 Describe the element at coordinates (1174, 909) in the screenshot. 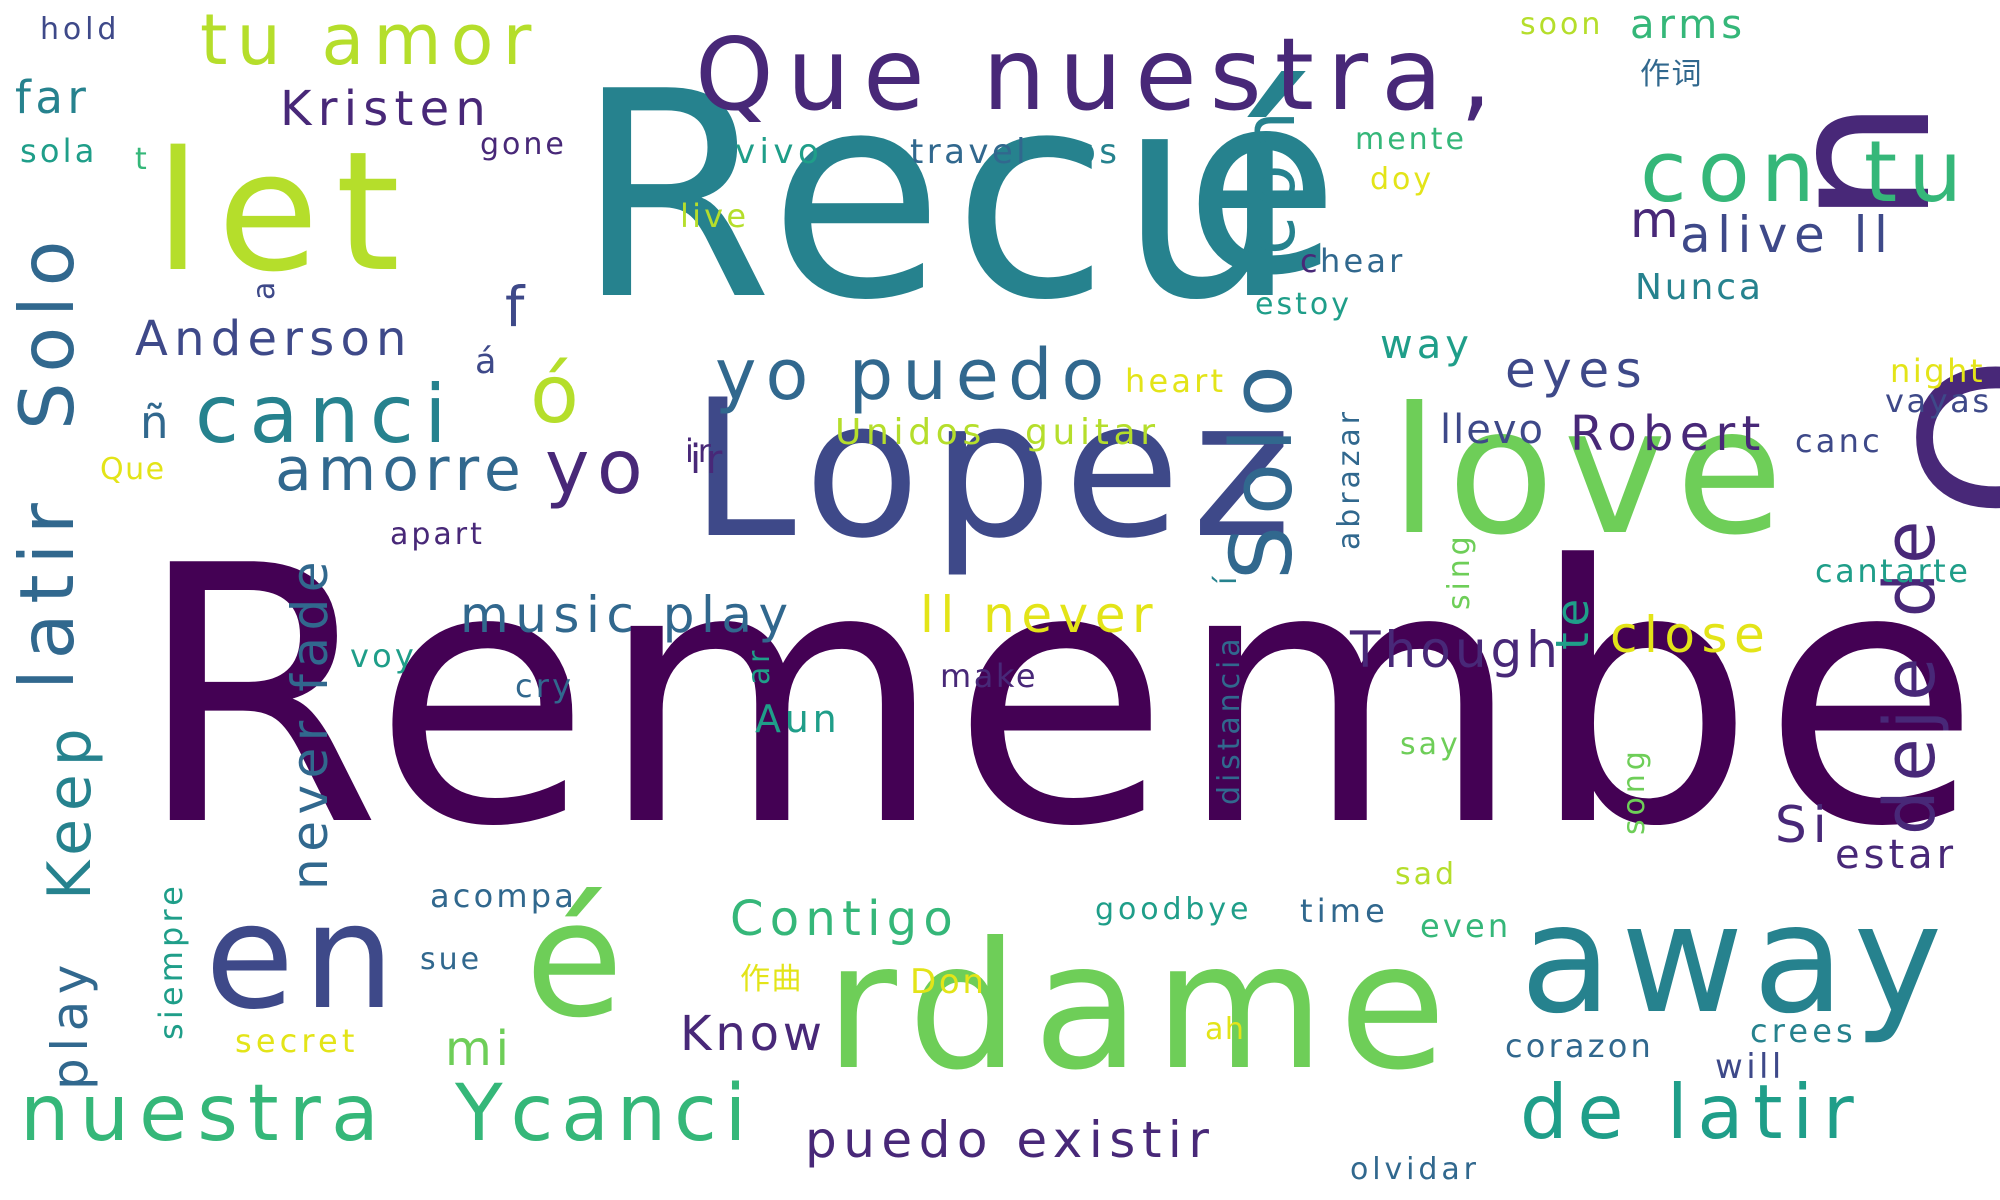

I see `word-goodbye: goodbye` at that location.